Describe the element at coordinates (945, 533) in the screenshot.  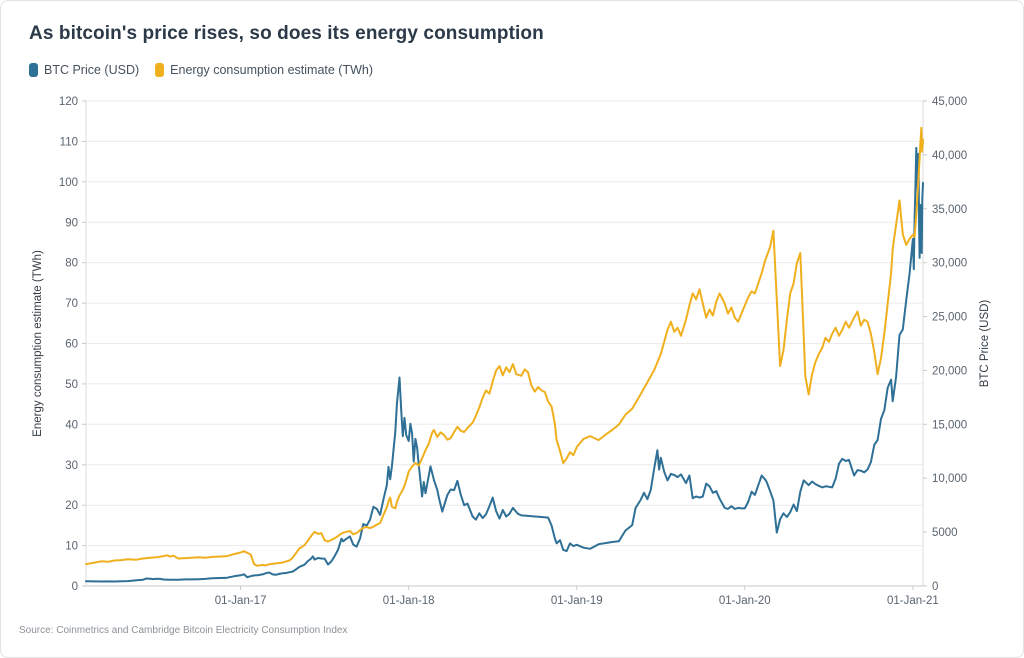
I see `svg-text: 5000` at that location.